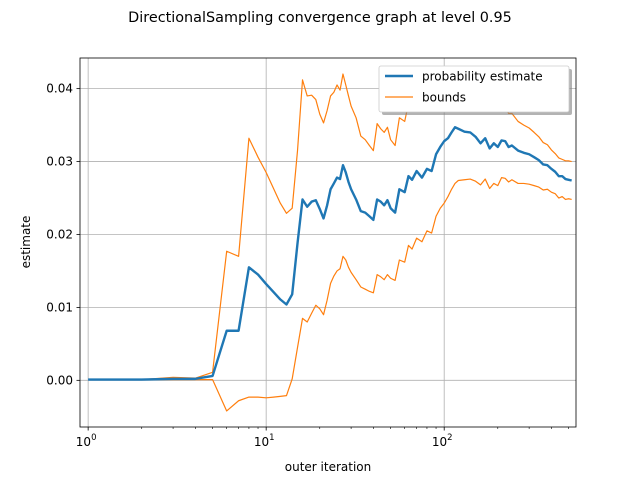  Describe the element at coordinates (59, 307) in the screenshot. I see `y-tick-label: 0.01` at that location.